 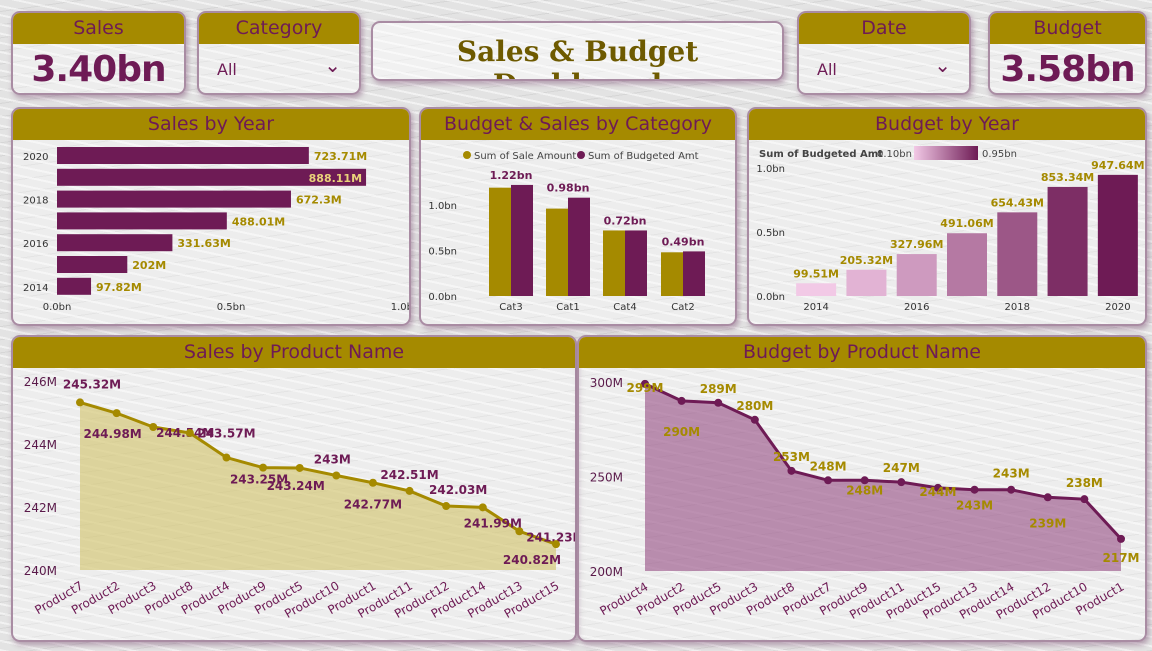 What do you see at coordinates (682, 307) in the screenshot?
I see `category-x-tick: Cat2` at bounding box center [682, 307].